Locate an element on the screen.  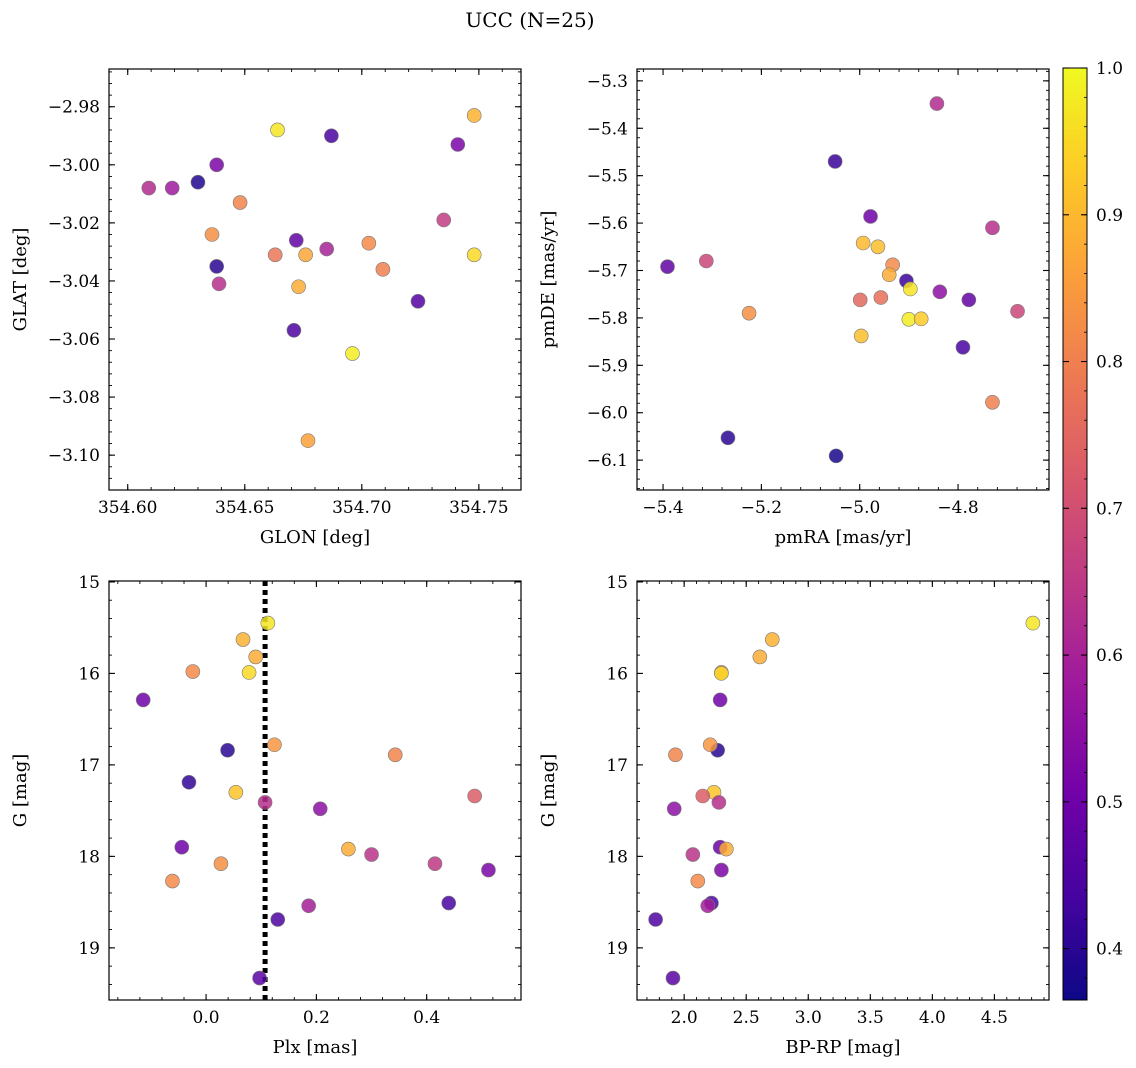
x-tick-label: 4.5 is located at coordinates (994, 1018).